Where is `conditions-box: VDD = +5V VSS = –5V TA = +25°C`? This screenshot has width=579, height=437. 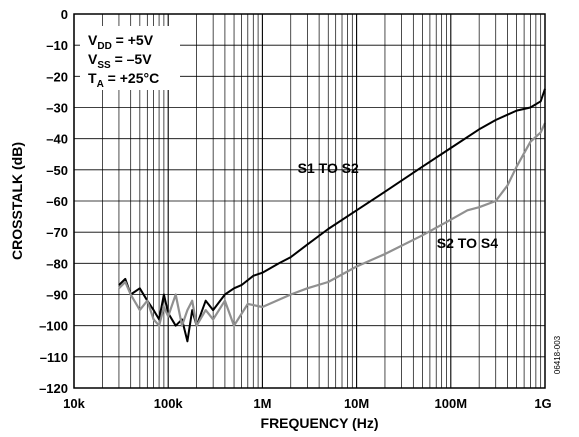
conditions-box: VDD = +5V VSS = –5V TA = +25°C is located at coordinates (130, 58).